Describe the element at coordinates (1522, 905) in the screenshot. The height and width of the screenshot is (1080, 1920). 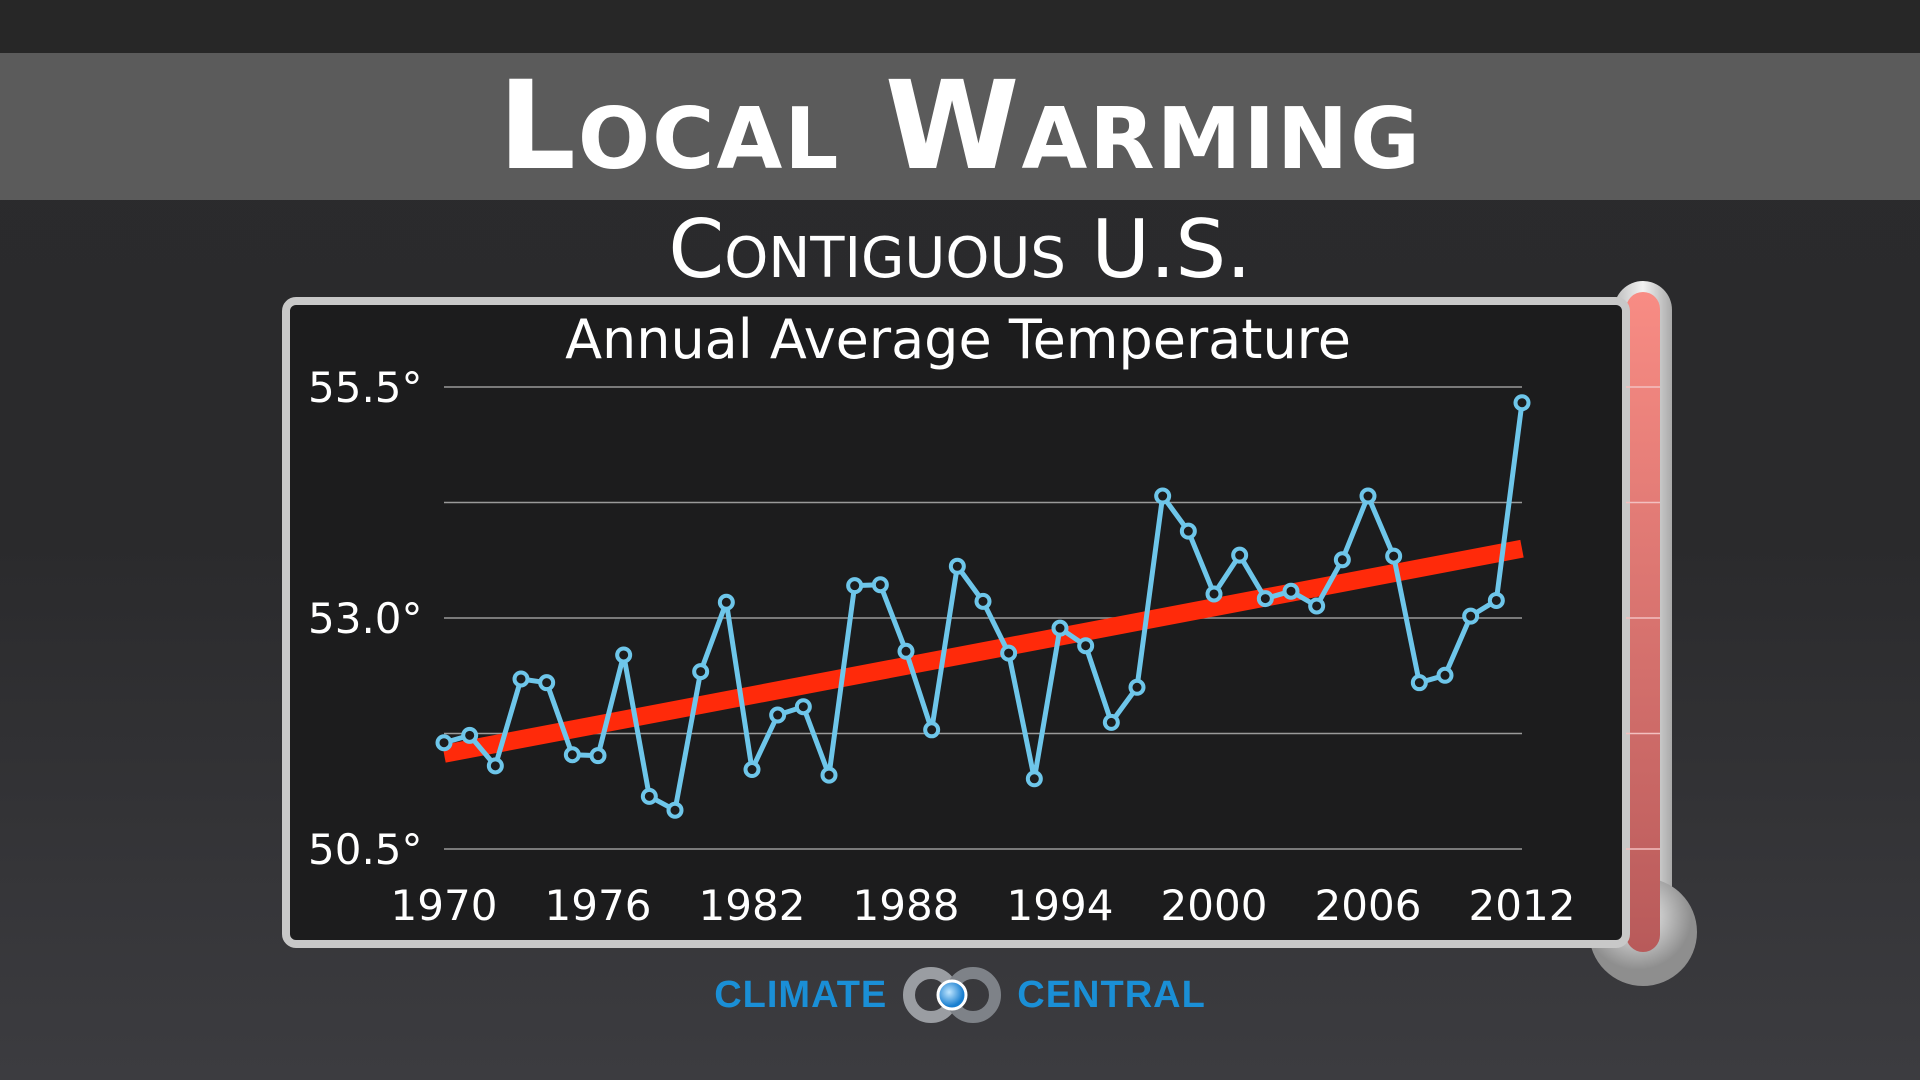
I see `x-tick-label: 2012` at that location.